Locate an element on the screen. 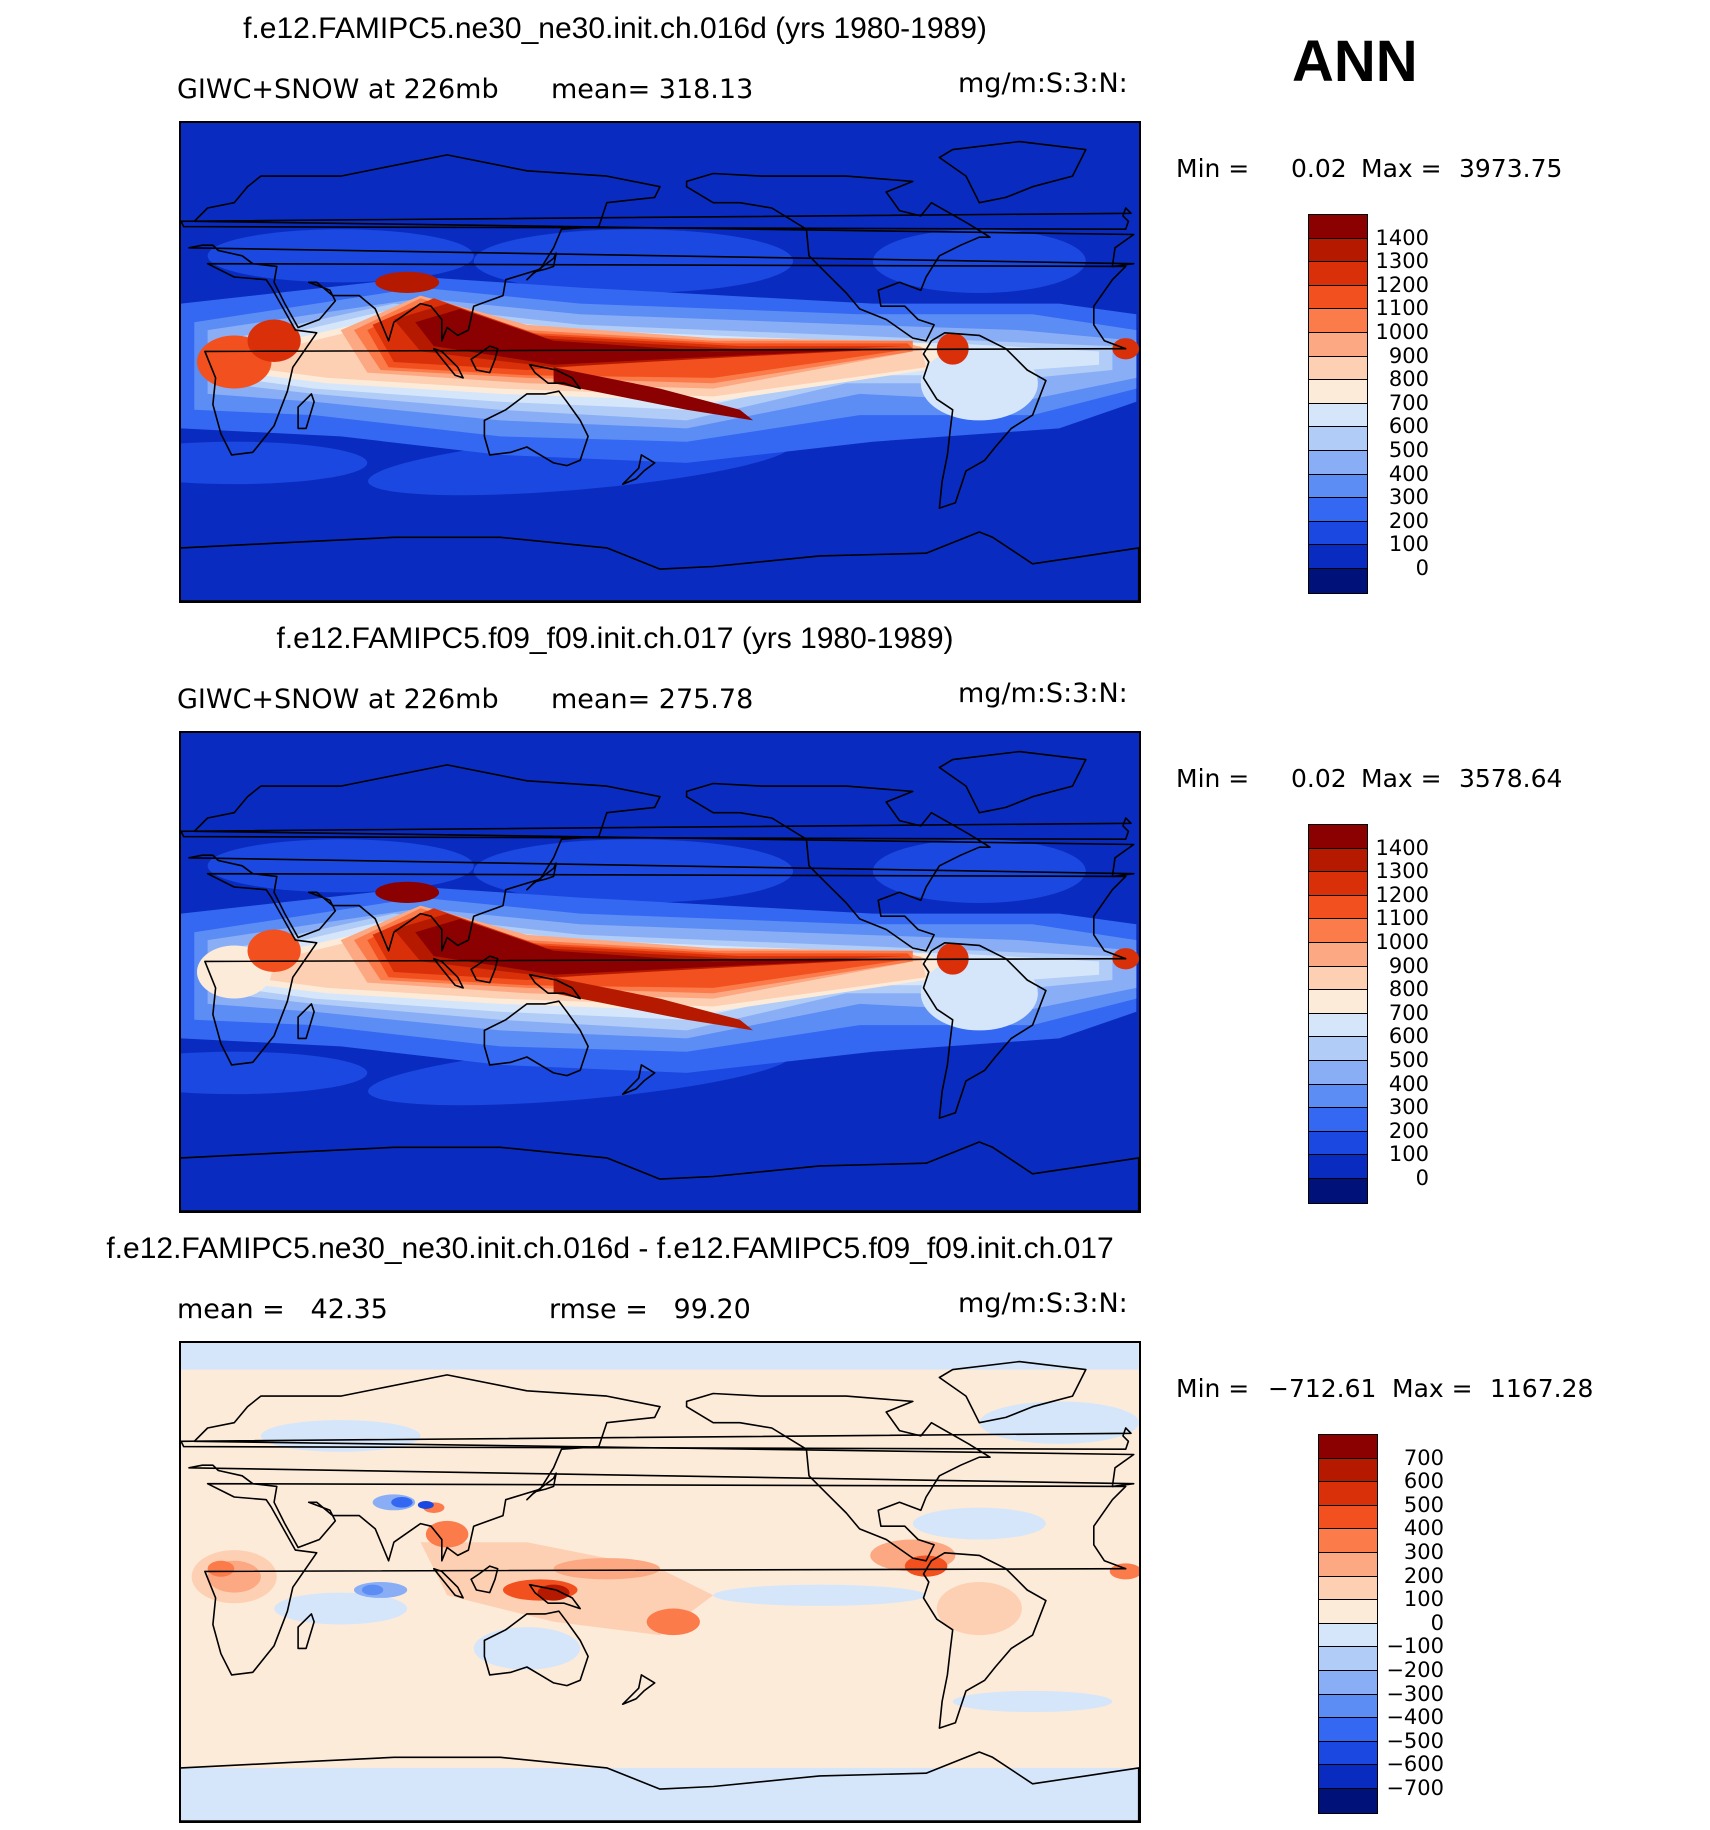 This screenshot has width=1710, height=1830. coastline-europe_asia is located at coordinates (661, 248).